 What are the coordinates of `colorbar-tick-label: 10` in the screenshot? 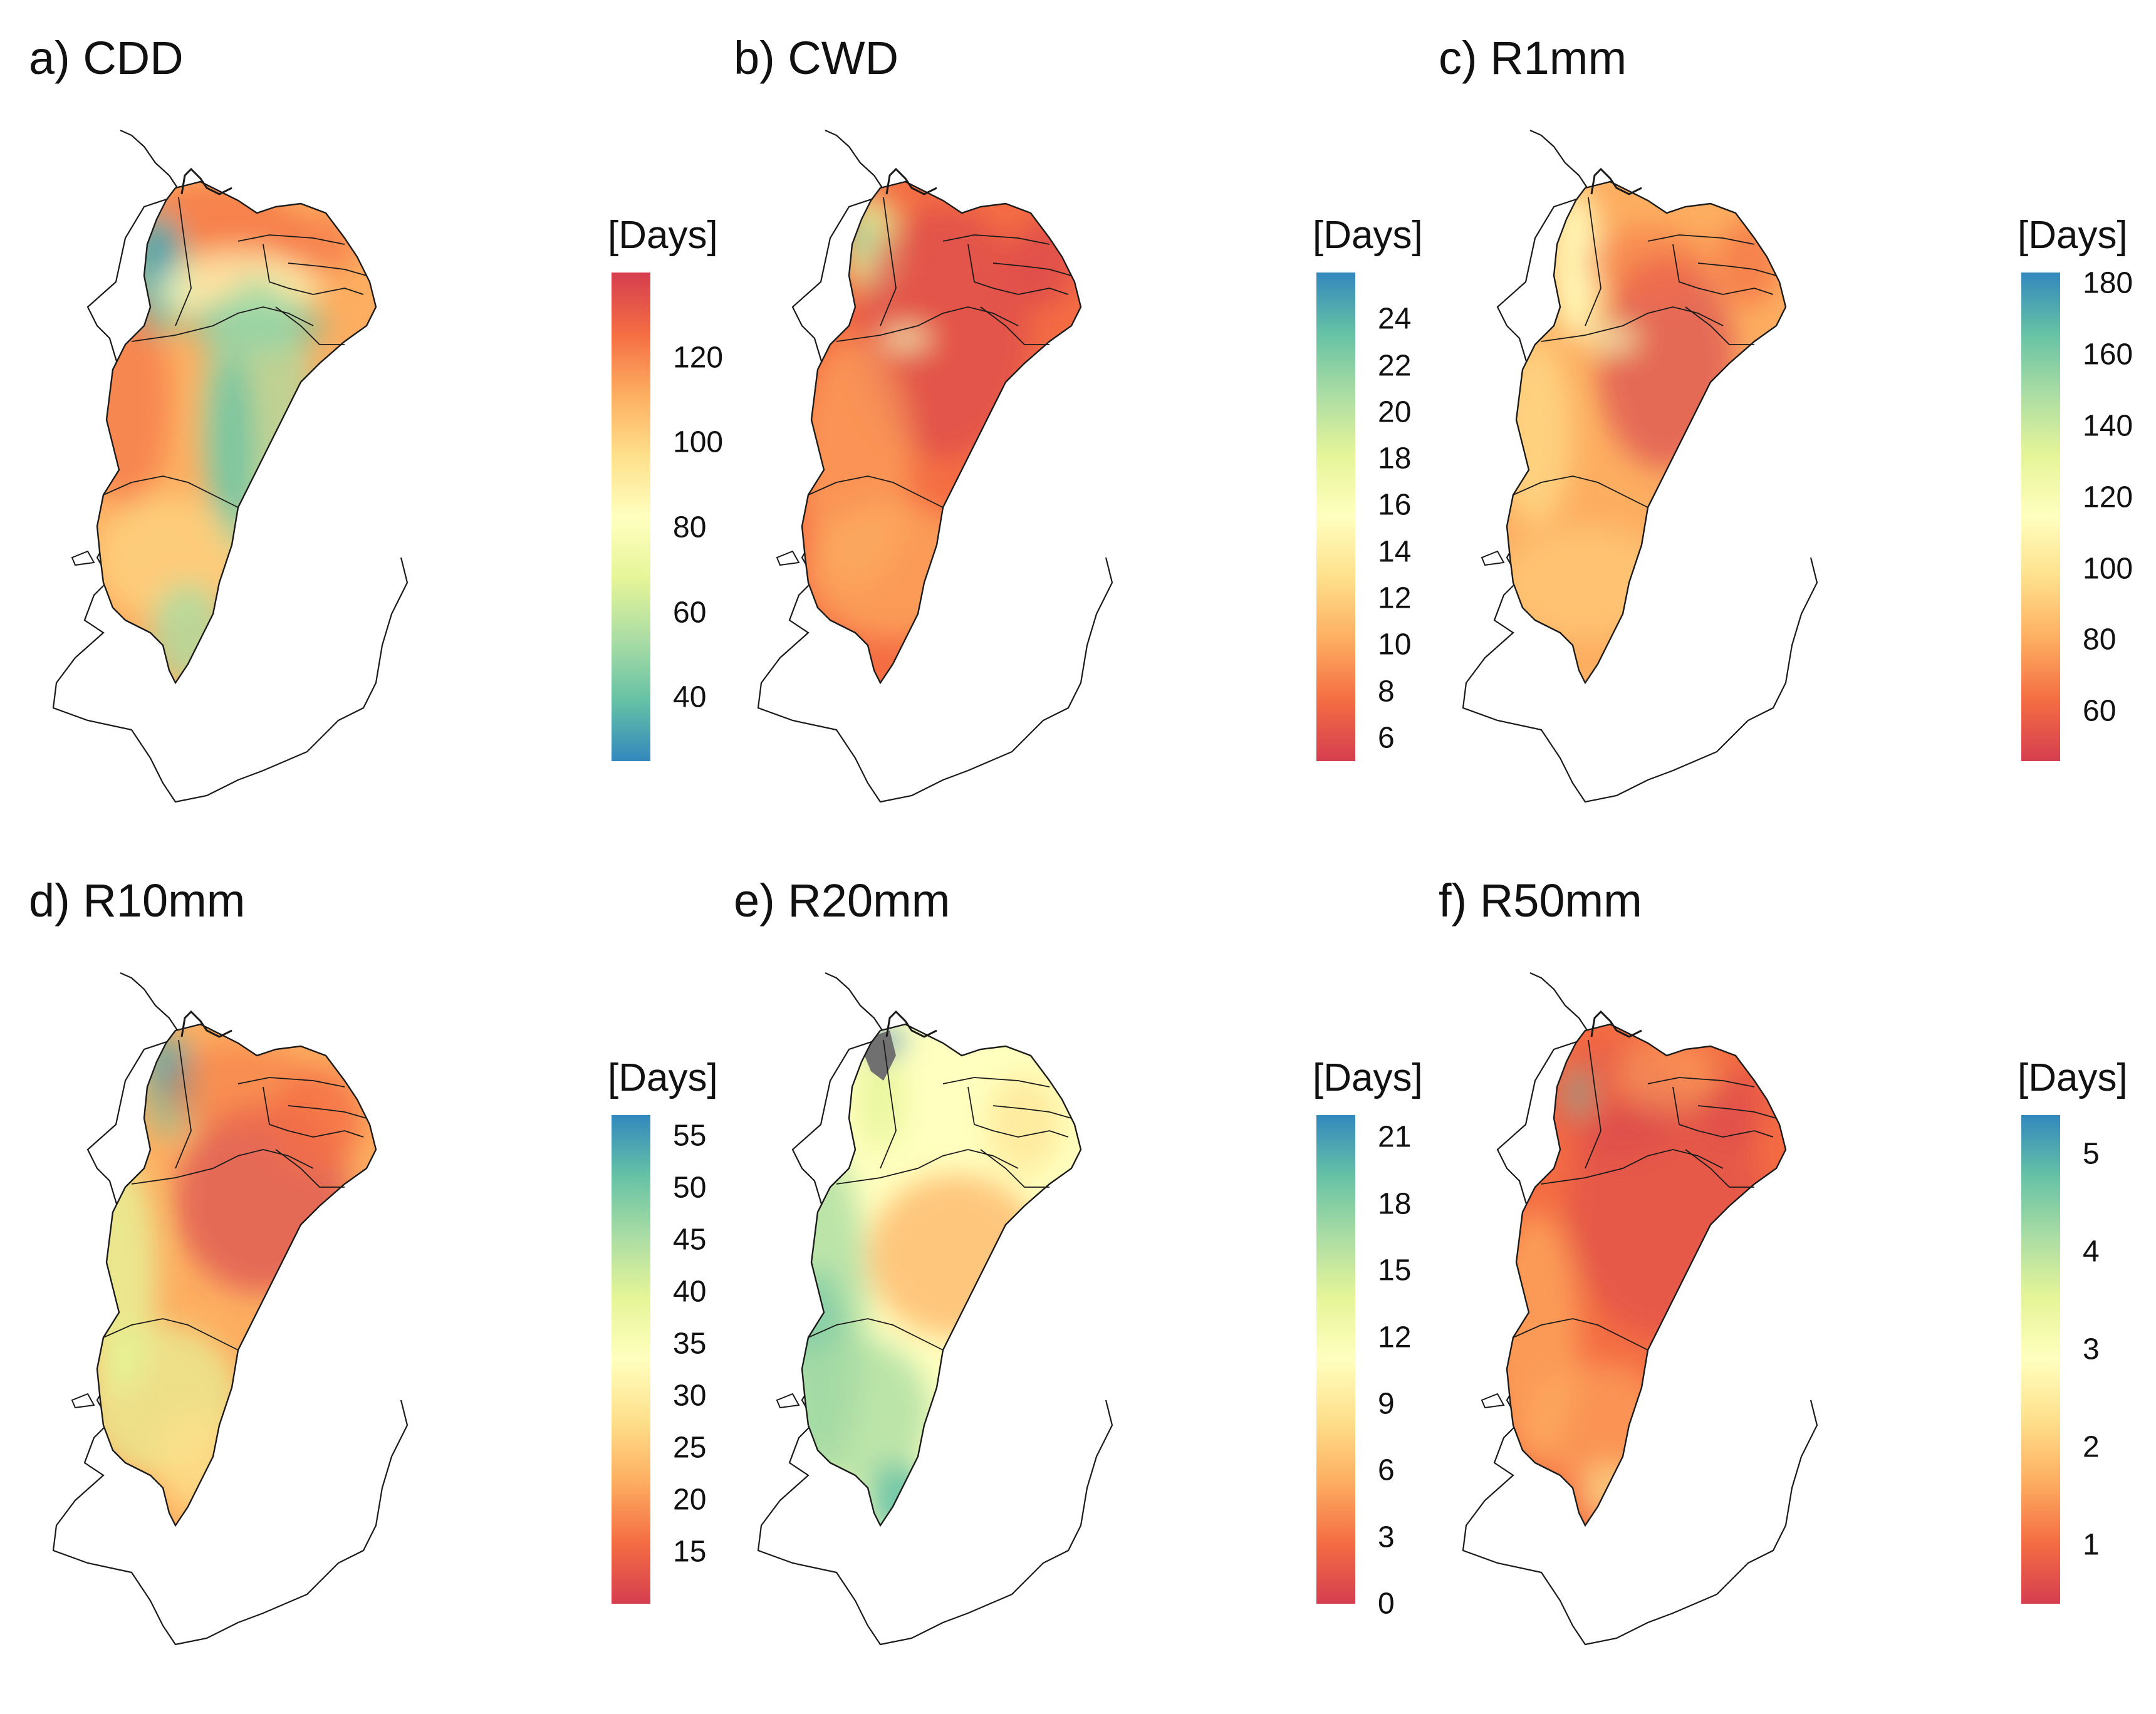 It's located at (1395, 645).